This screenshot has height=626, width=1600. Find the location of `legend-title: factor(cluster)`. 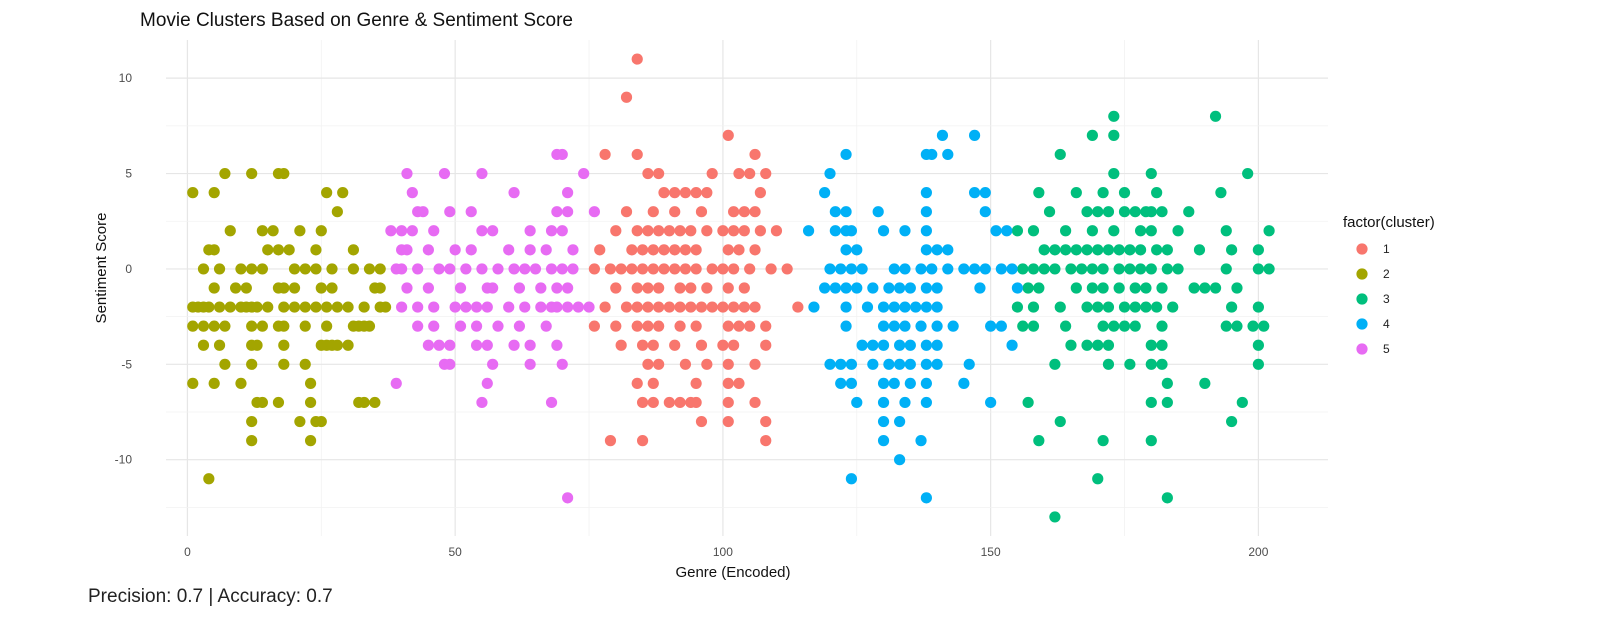

legend-title: factor(cluster) is located at coordinates (1389, 222).